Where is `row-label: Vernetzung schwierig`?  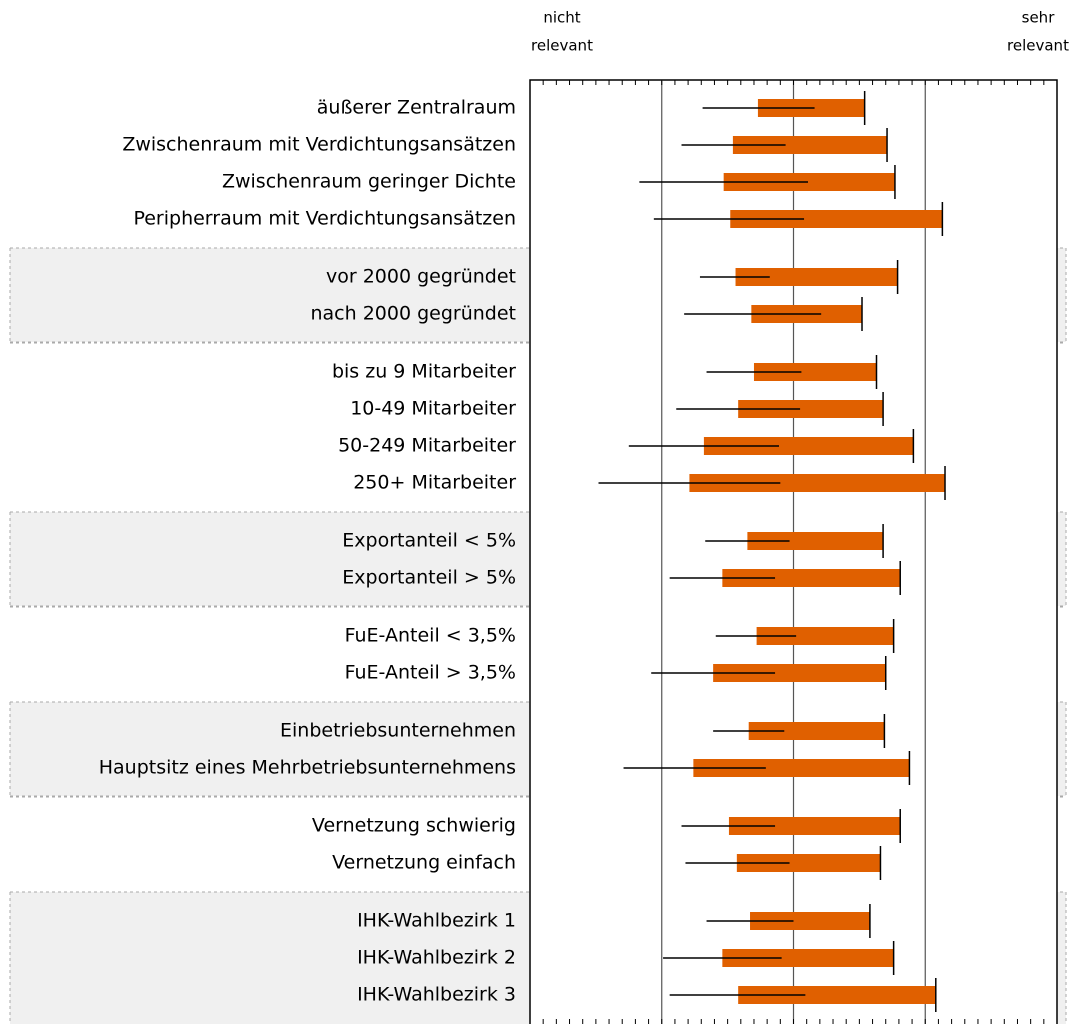
row-label: Vernetzung schwierig is located at coordinates (414, 826).